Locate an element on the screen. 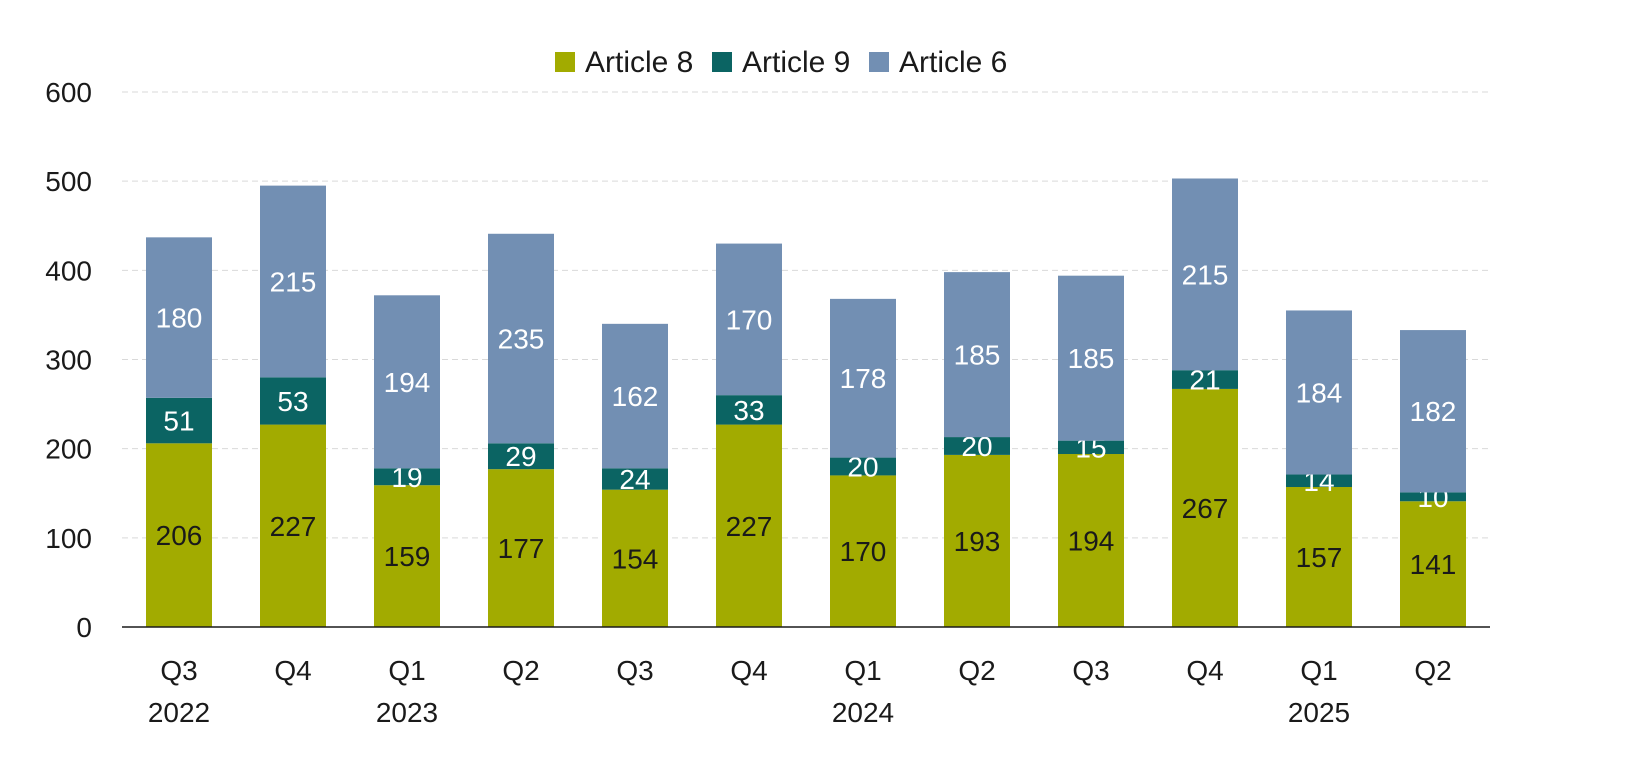 This screenshot has height=782, width=1646. data-label: 157 is located at coordinates (1319, 557).